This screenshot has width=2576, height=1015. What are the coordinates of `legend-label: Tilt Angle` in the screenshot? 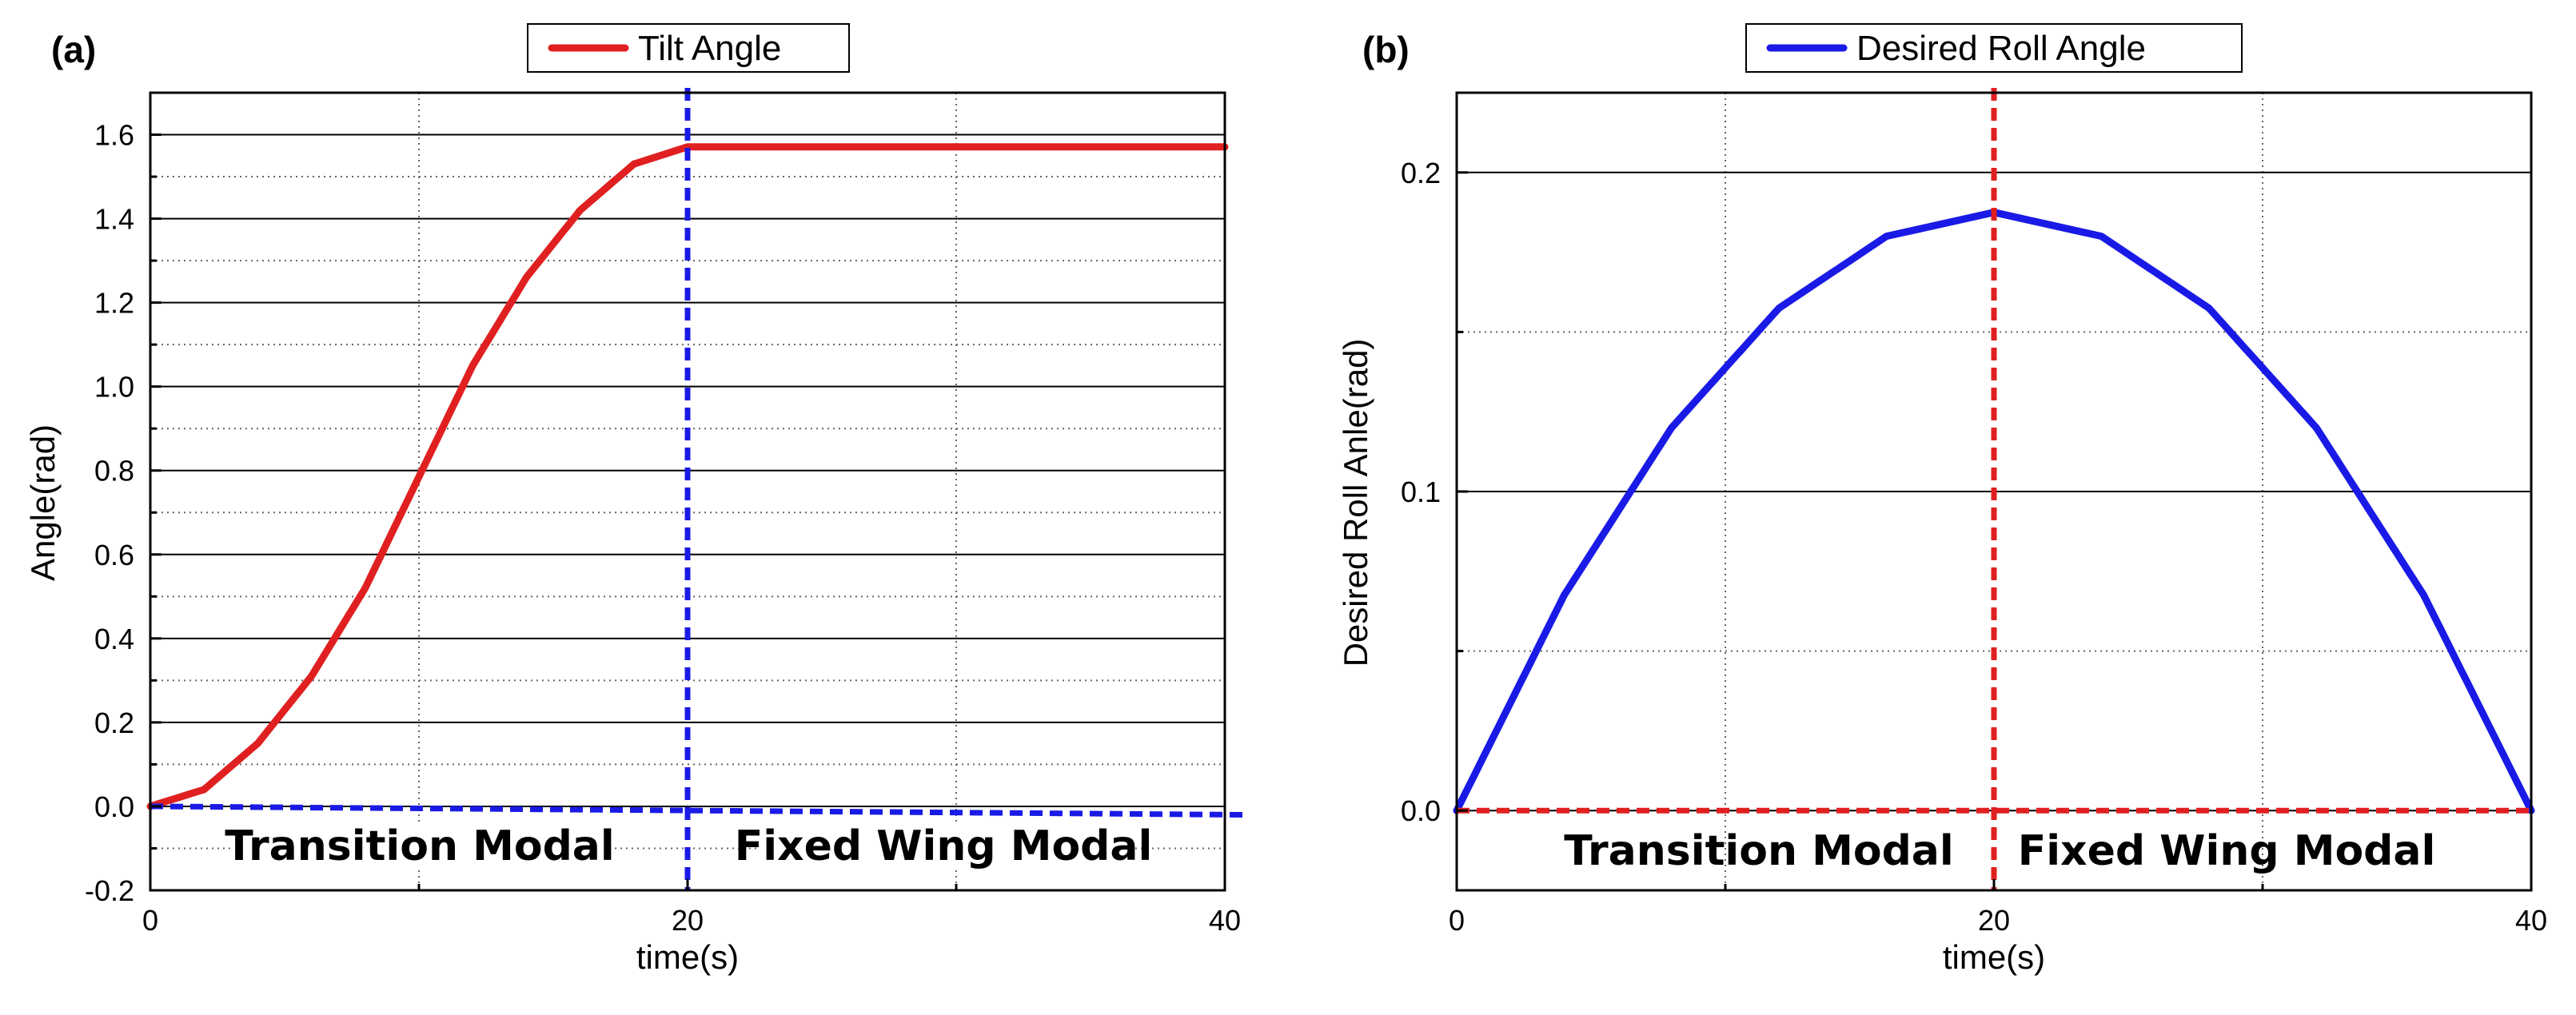 It's located at (709, 48).